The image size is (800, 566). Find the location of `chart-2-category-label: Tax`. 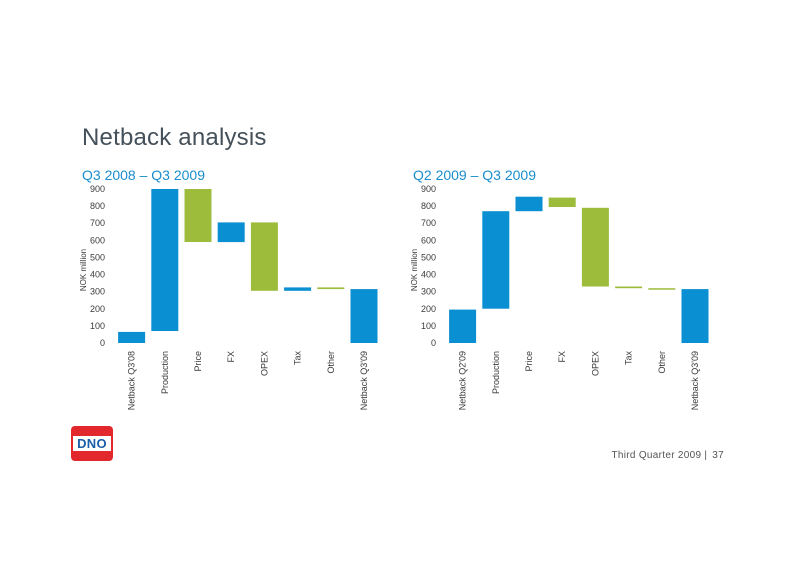

chart-2-category-label: Tax is located at coordinates (629, 358).